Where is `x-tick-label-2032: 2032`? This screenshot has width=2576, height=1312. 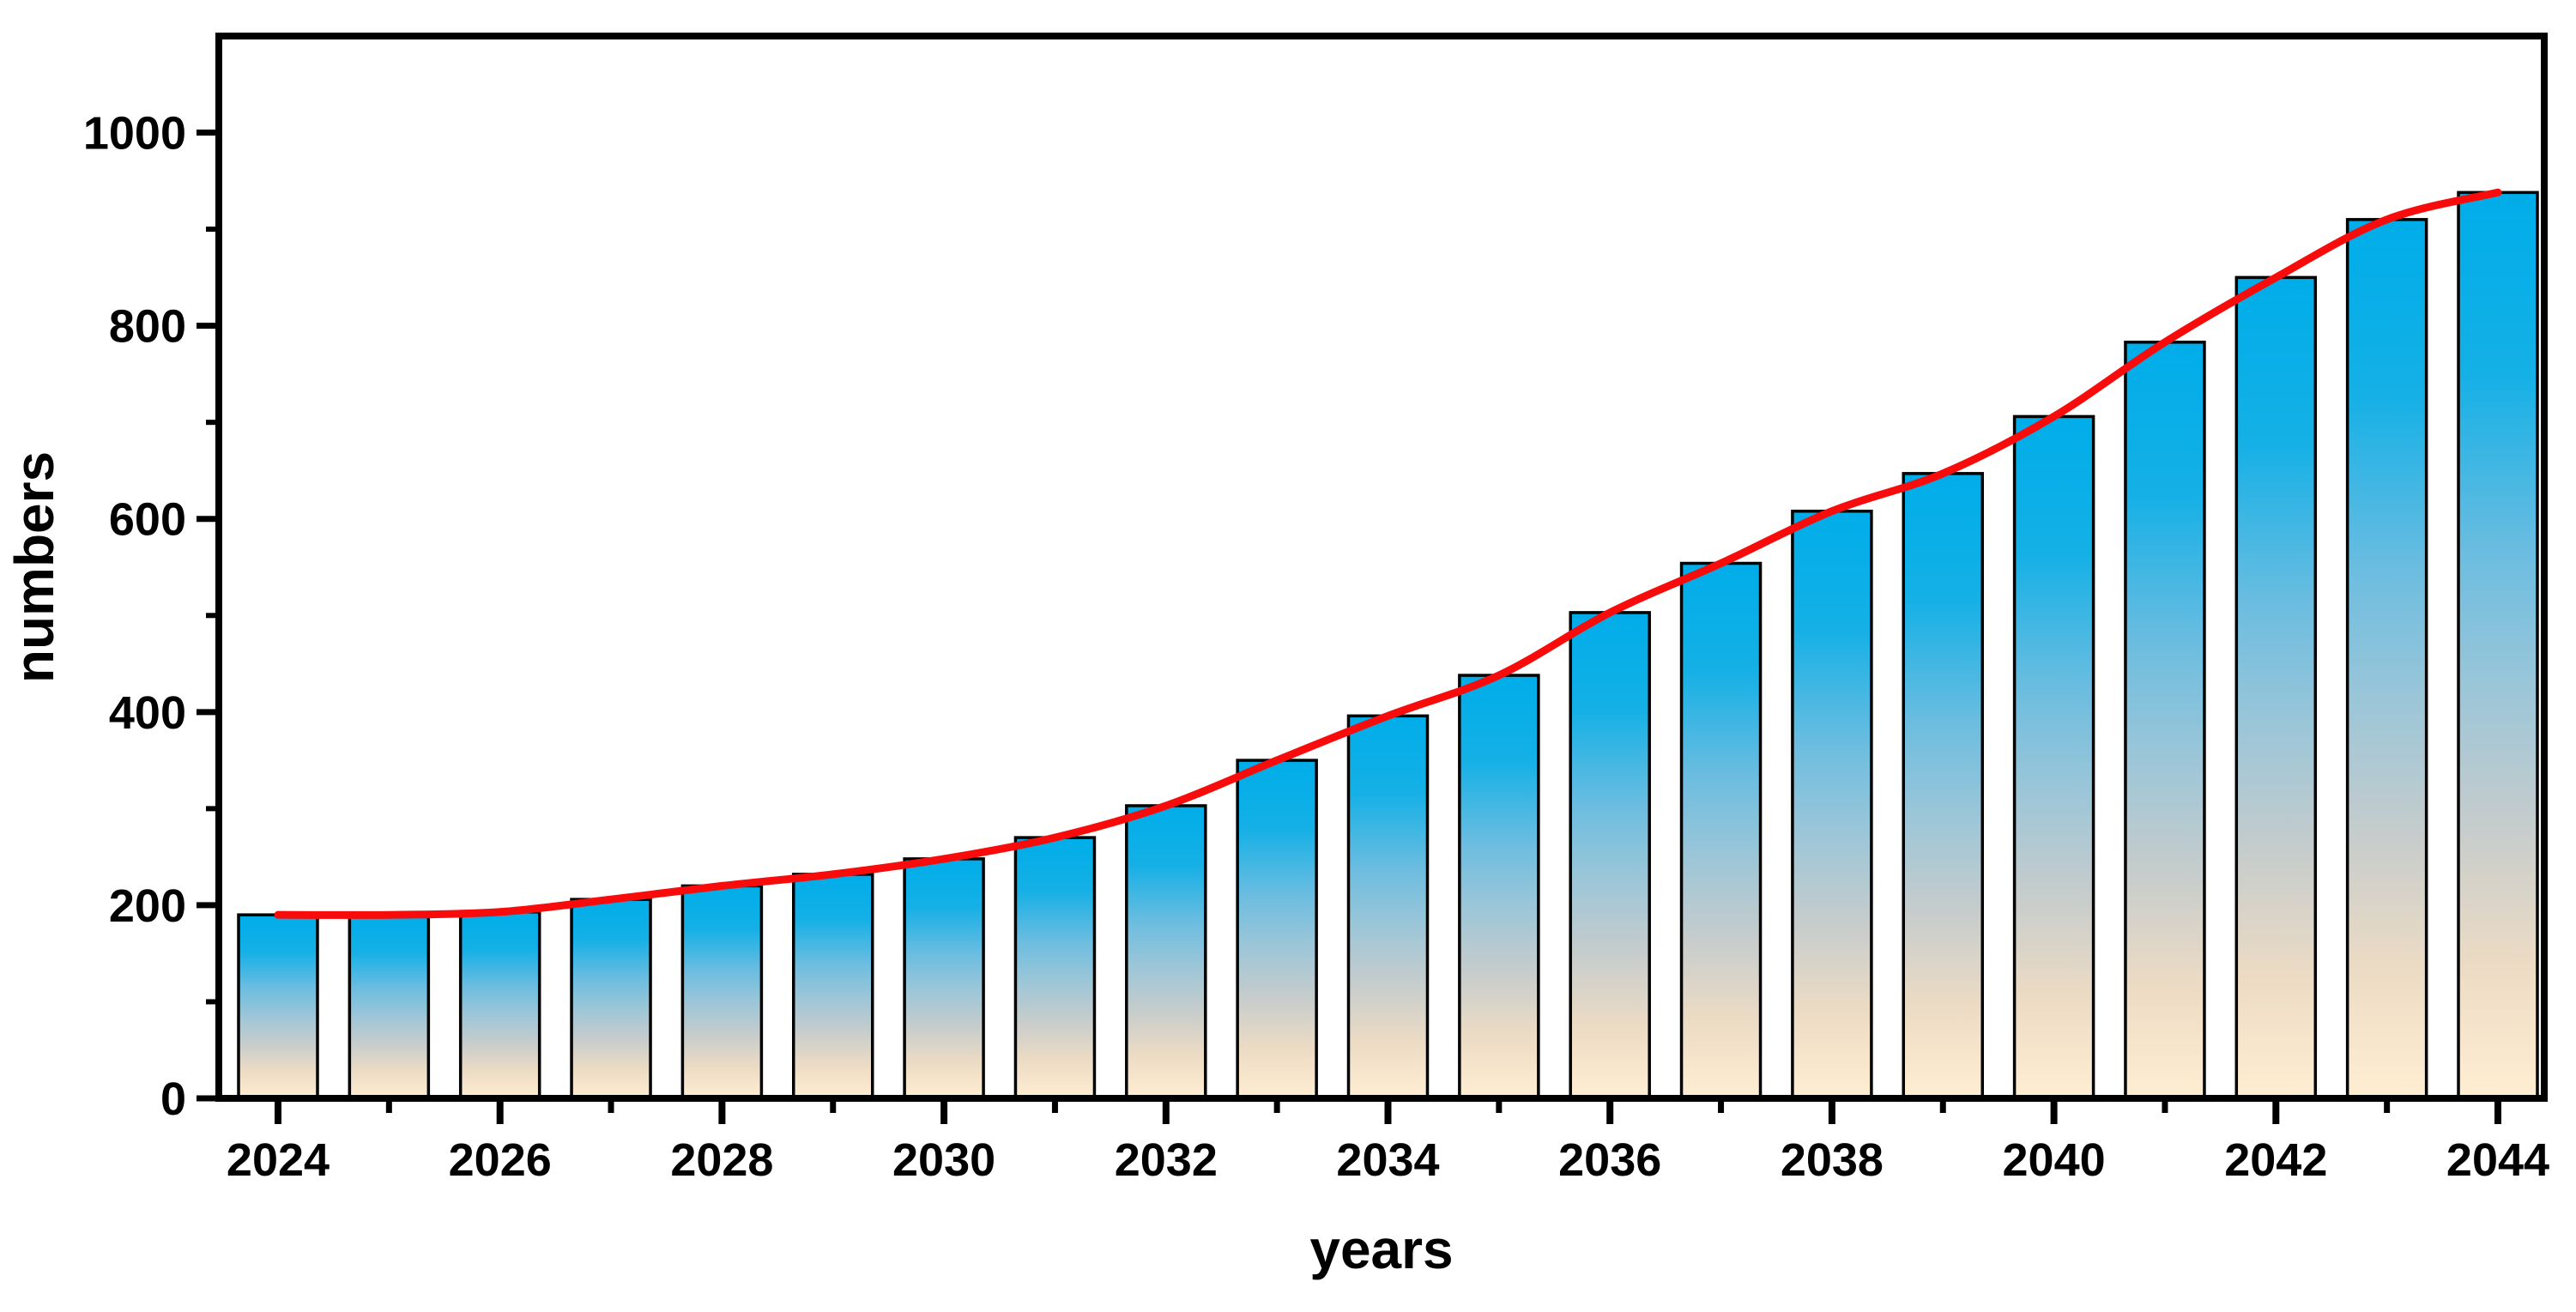
x-tick-label-2032: 2032 is located at coordinates (1166, 1160).